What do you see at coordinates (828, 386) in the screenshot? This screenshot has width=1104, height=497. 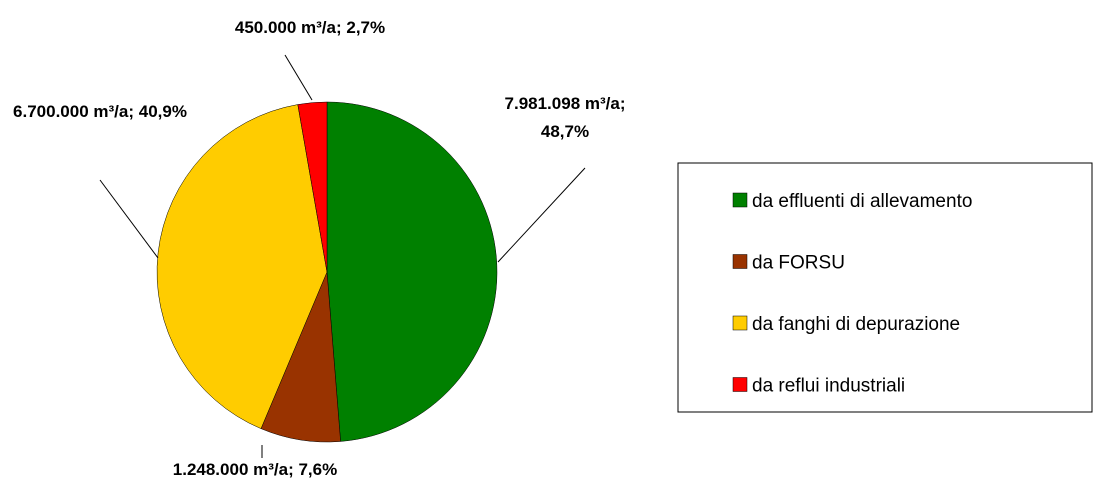 I see `legend-label: da reflui industriali` at bounding box center [828, 386].